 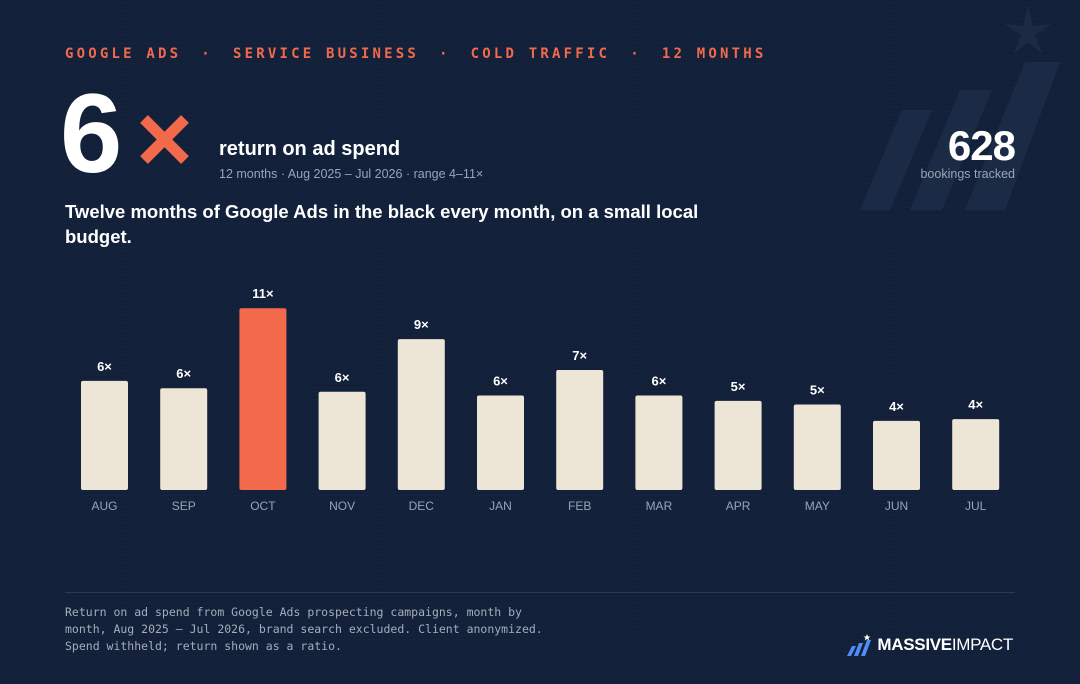 What do you see at coordinates (104, 506) in the screenshot?
I see `x-tick-label-aug: AUG` at bounding box center [104, 506].